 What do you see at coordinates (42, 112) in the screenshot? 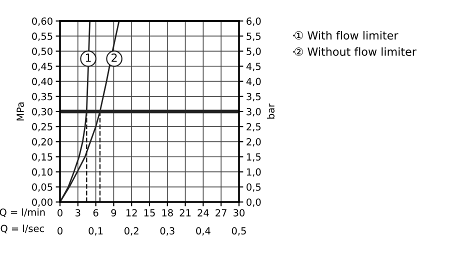
I see `y-tick-label: 0,30` at bounding box center [42, 112].